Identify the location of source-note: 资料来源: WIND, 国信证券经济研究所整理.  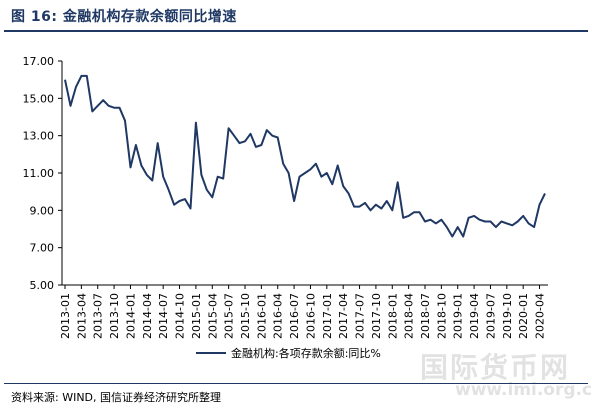
(116, 397).